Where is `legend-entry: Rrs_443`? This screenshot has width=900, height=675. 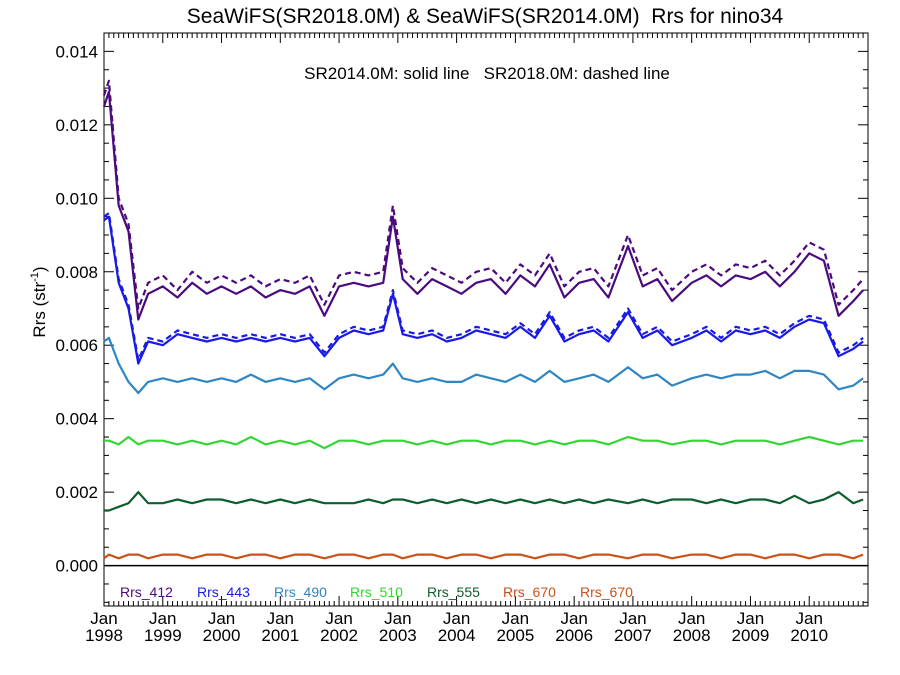 legend-entry: Rrs_443 is located at coordinates (223, 592).